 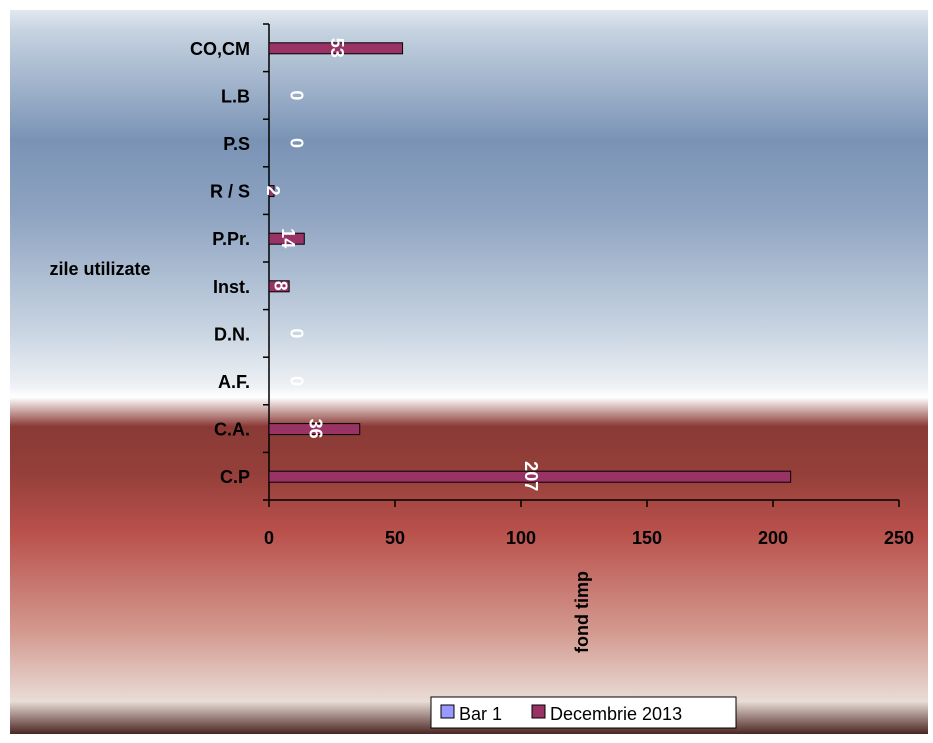 What do you see at coordinates (220, 49) in the screenshot?
I see `y-tick-label-co-cm: CO,CM` at bounding box center [220, 49].